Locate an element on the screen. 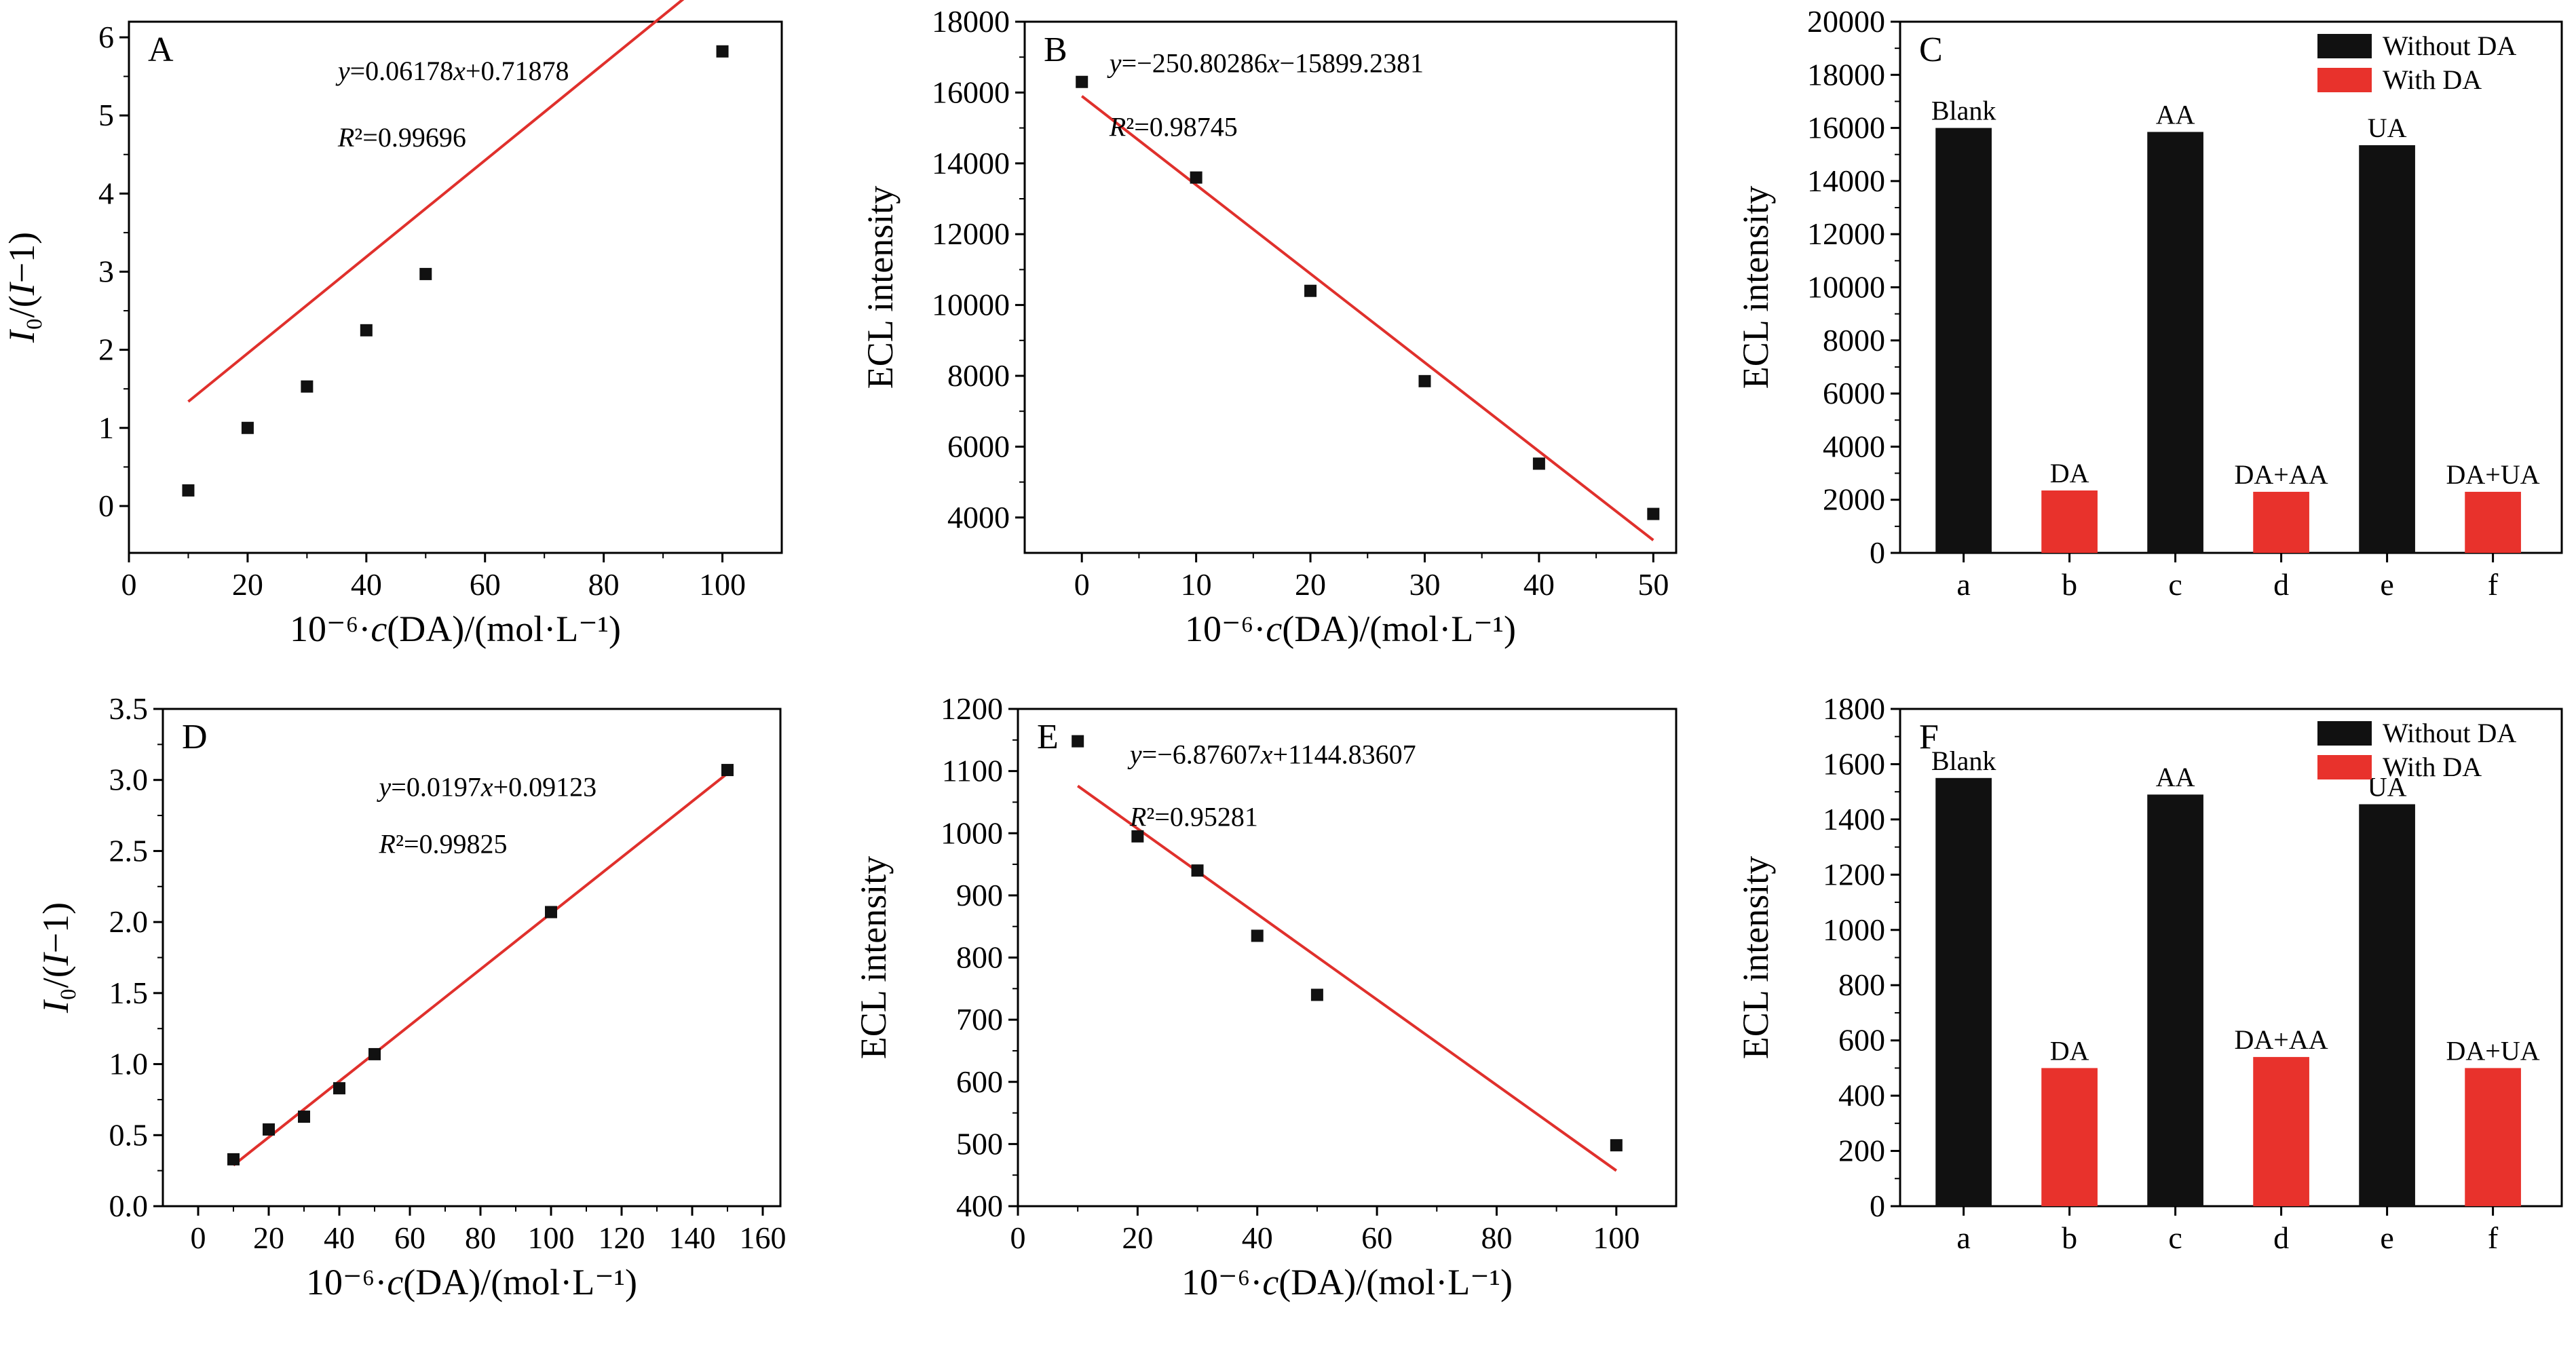 The image size is (2576, 1350). y-tick-label: 1 is located at coordinates (106, 427).